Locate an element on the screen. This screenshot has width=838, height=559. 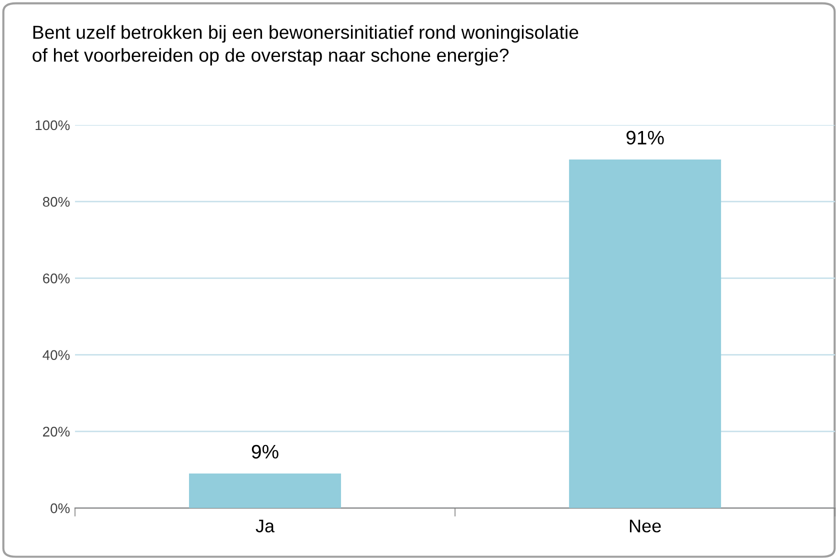
y-tick-label: 40% is located at coordinates (56, 355).